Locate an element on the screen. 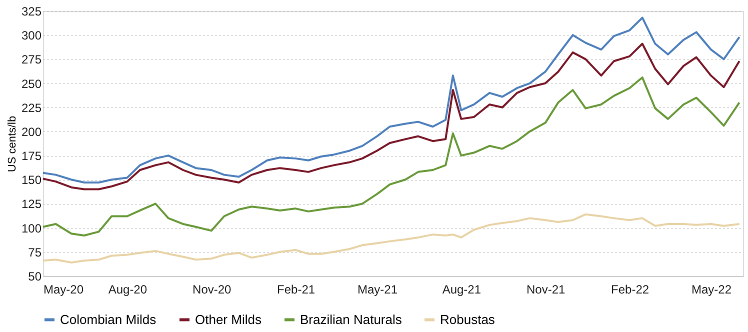 The height and width of the screenshot is (332, 748). y-tick-label: 50 is located at coordinates (35, 277).